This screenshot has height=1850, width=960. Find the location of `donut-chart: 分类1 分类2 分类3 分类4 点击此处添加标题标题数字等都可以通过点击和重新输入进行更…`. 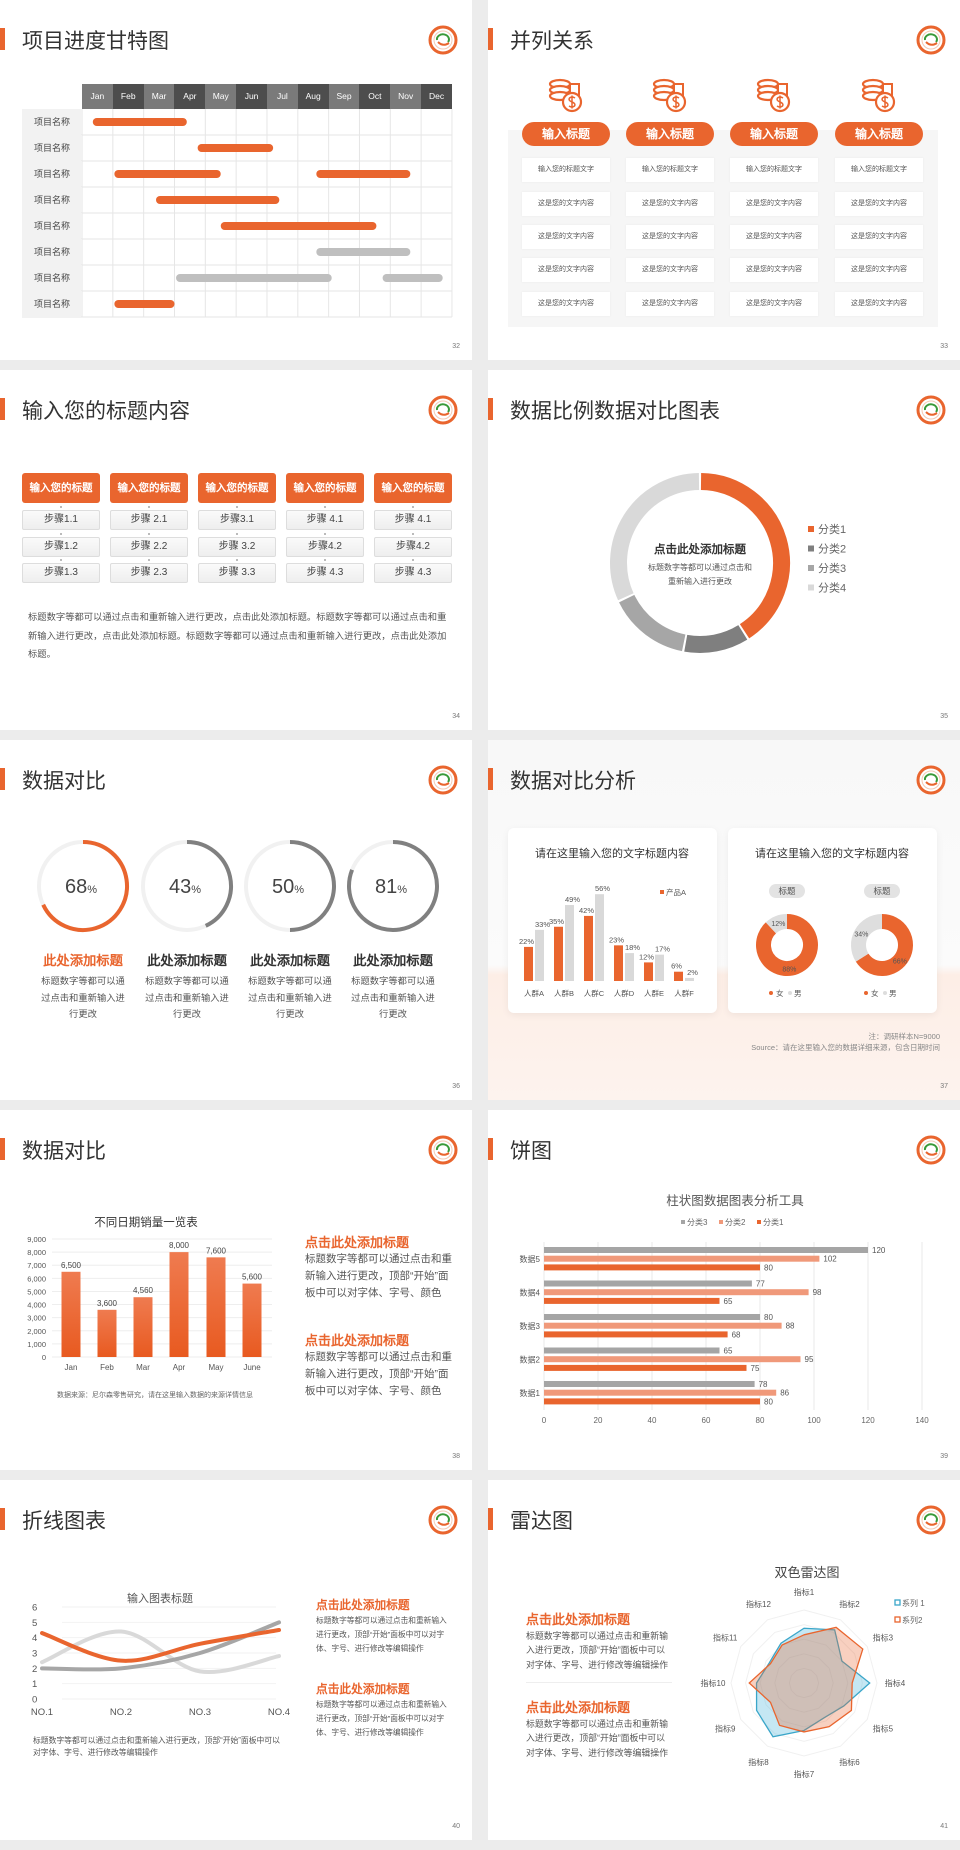

donut-chart: 分类1 分类2 分类3 分类4 点击此处添加标题标题数字等都可以通过点击和重新输入进行更… is located at coordinates (728, 563).